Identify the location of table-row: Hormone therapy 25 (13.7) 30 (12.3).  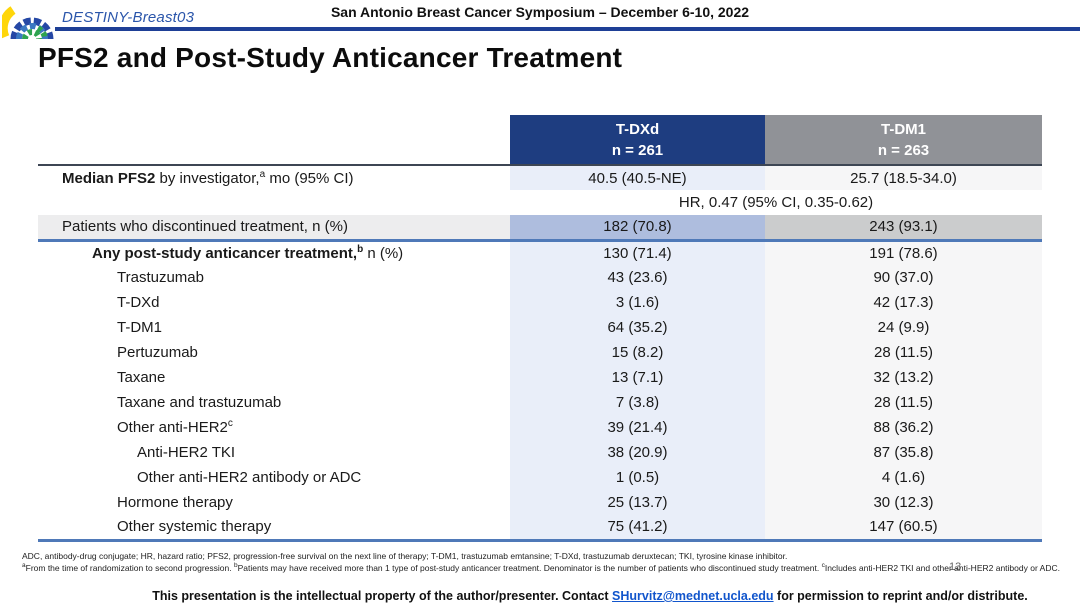
(540, 502).